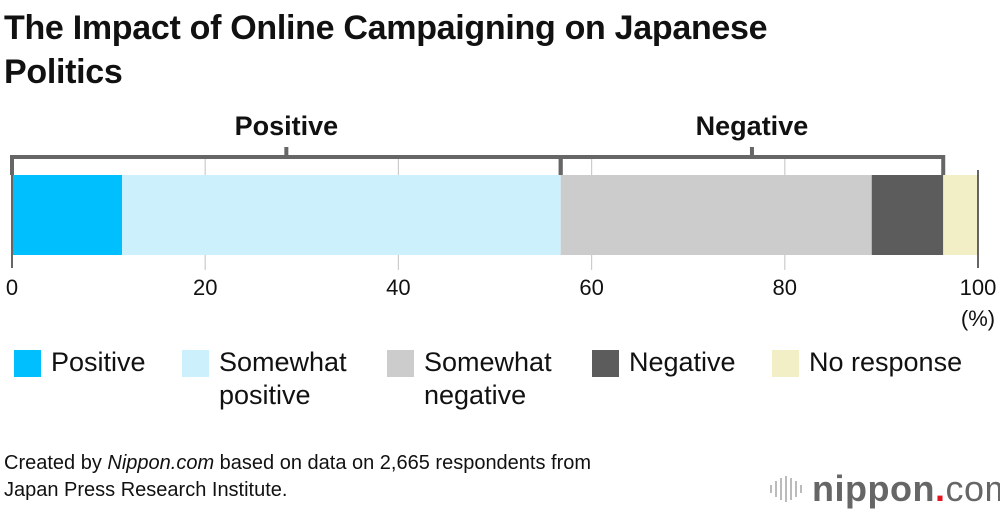  Describe the element at coordinates (205, 287) in the screenshot. I see `x-tick-label: 20` at that location.